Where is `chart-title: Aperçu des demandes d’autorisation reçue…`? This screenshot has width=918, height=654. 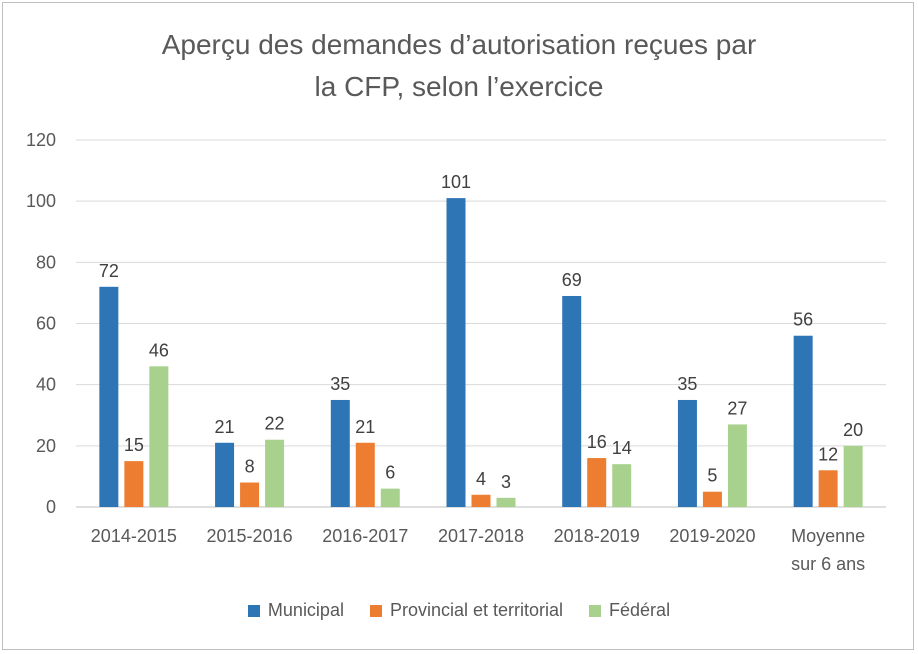
chart-title: Aperçu des demandes d’autorisation reçue… is located at coordinates (459, 65).